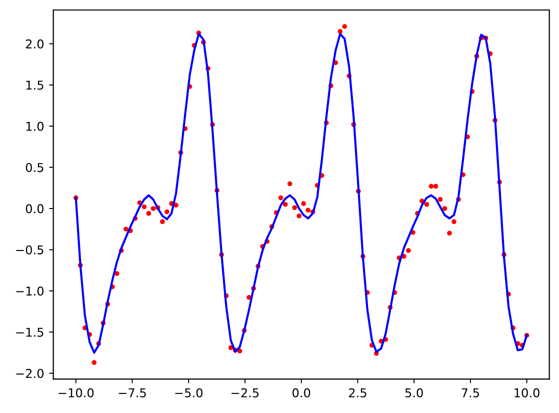  What do you see at coordinates (35, 126) in the screenshot?
I see `y-tick-label: 1.0` at bounding box center [35, 126].